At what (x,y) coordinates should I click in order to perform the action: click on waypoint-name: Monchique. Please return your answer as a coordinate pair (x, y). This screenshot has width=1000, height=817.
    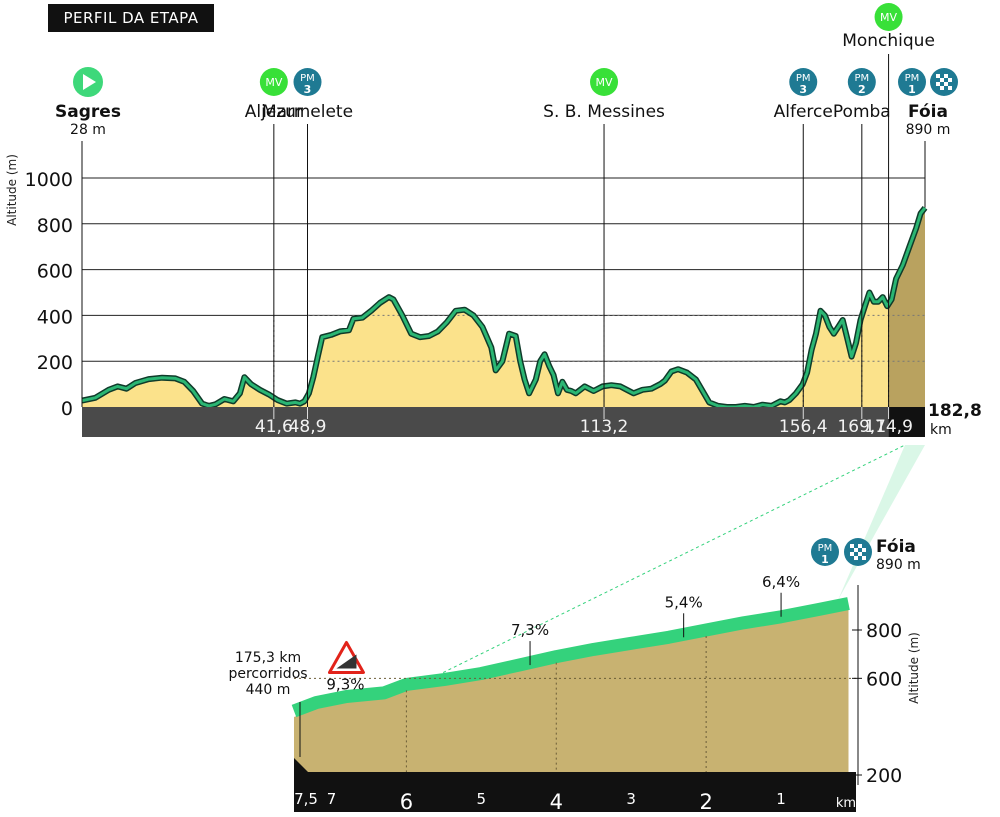
    Looking at the image, I should click on (888, 41).